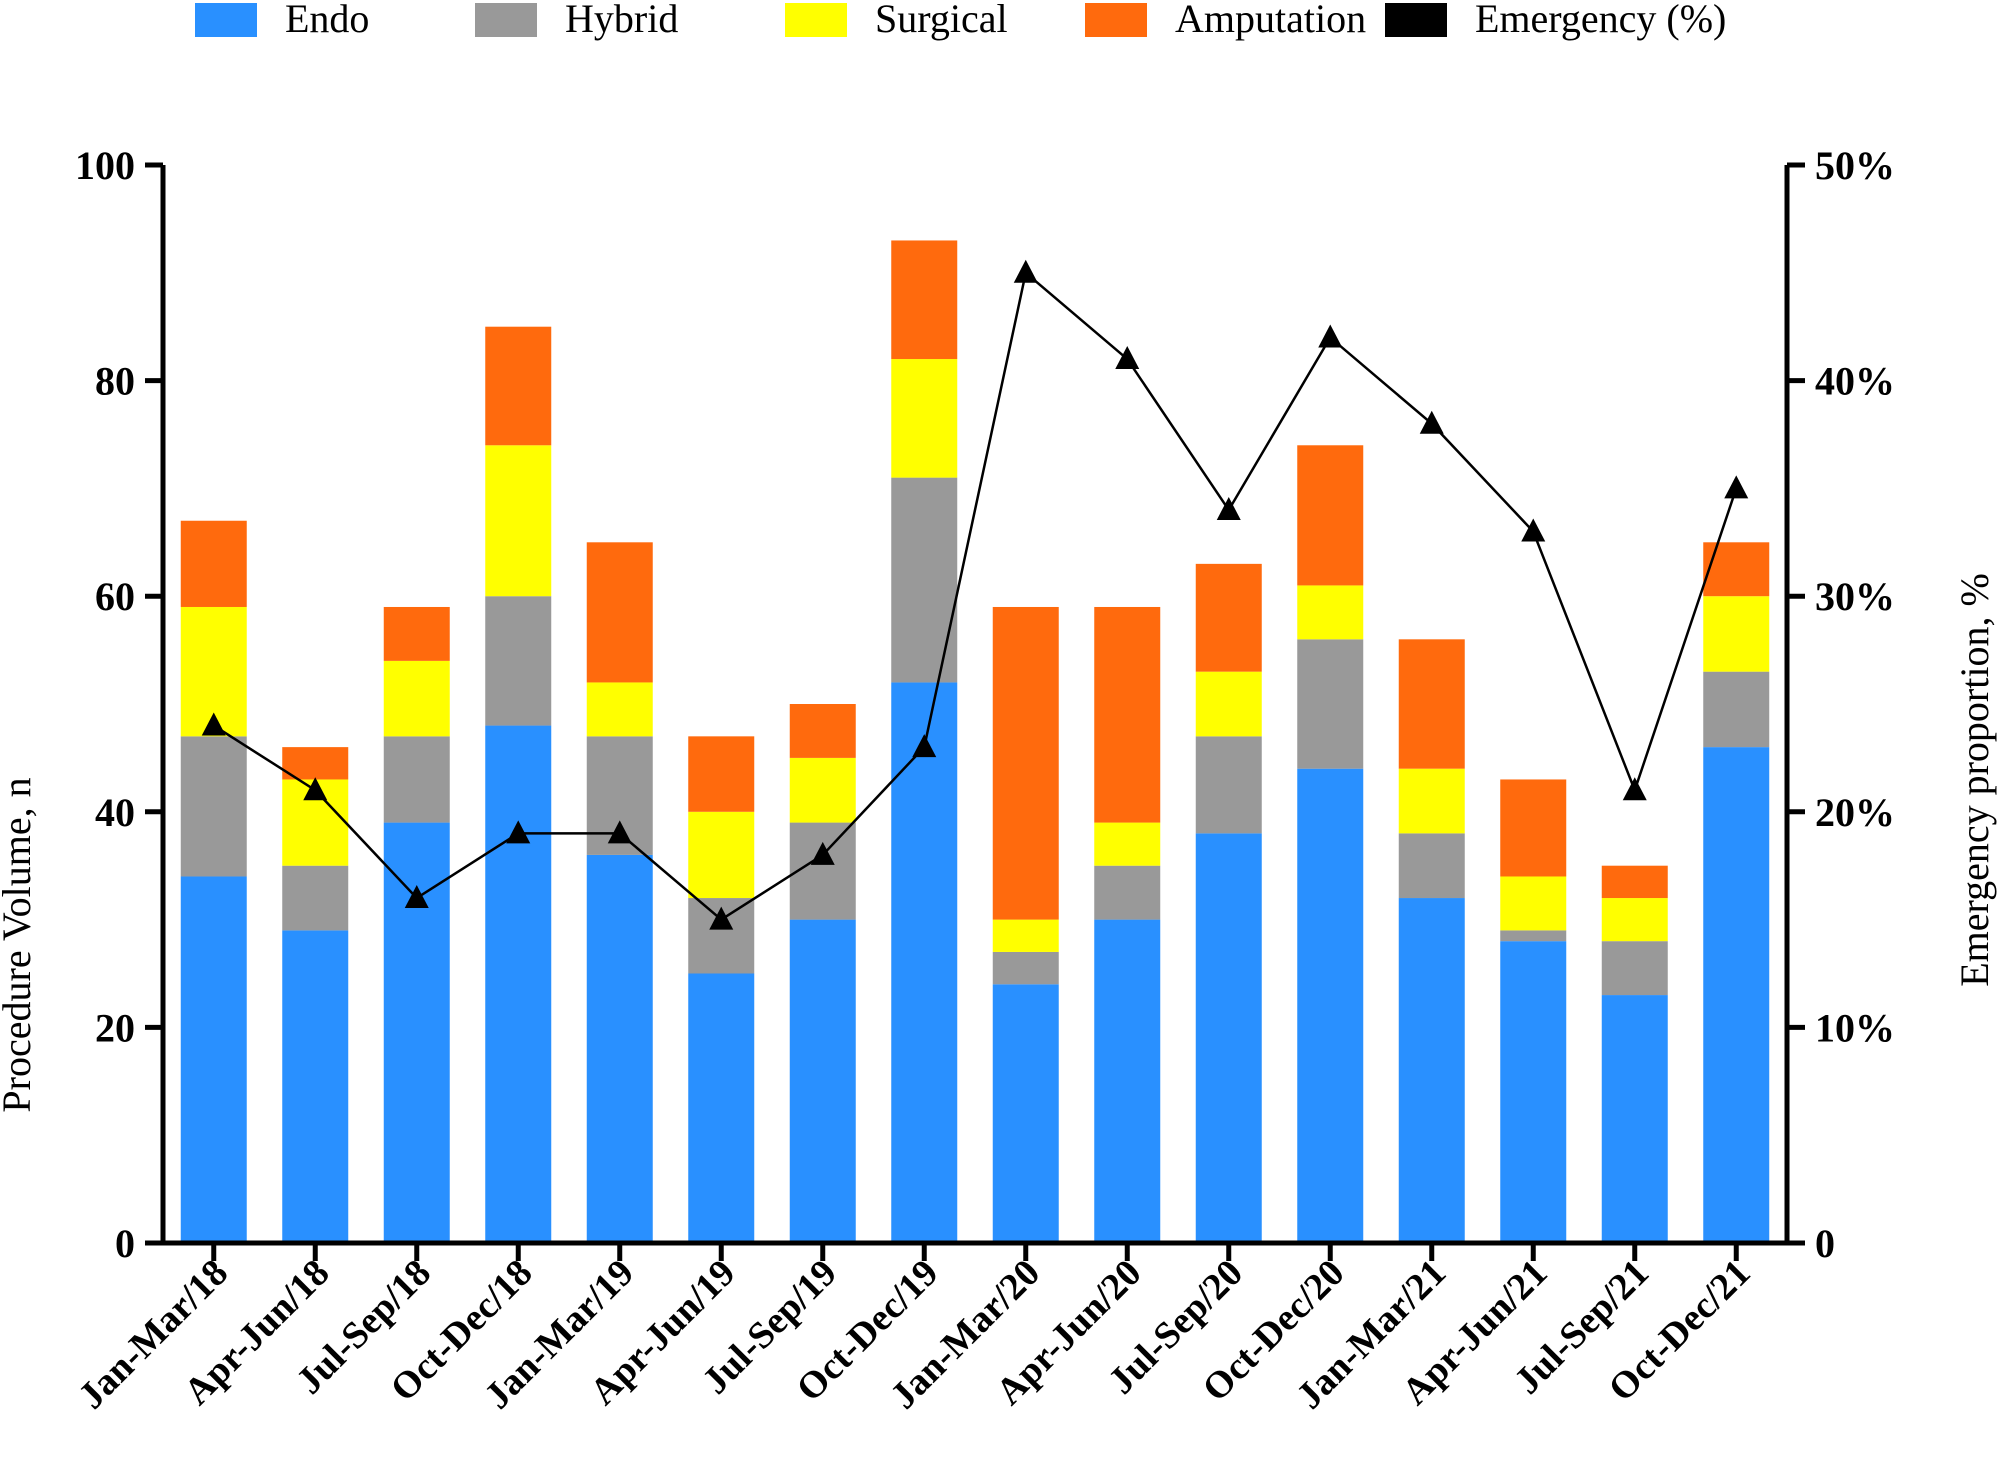 The height and width of the screenshot is (1460, 2006). Describe the element at coordinates (1855, 596) in the screenshot. I see `y2-tick-label: 30%` at that location.